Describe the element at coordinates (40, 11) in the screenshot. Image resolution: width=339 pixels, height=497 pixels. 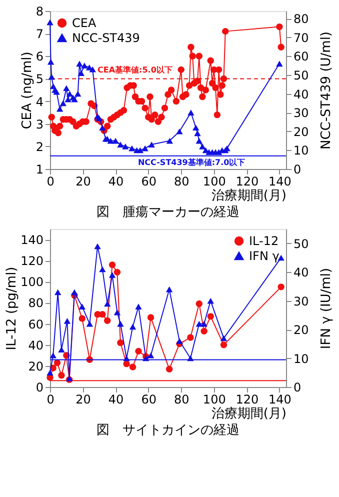
I see `y-tick-label: 8` at that location.